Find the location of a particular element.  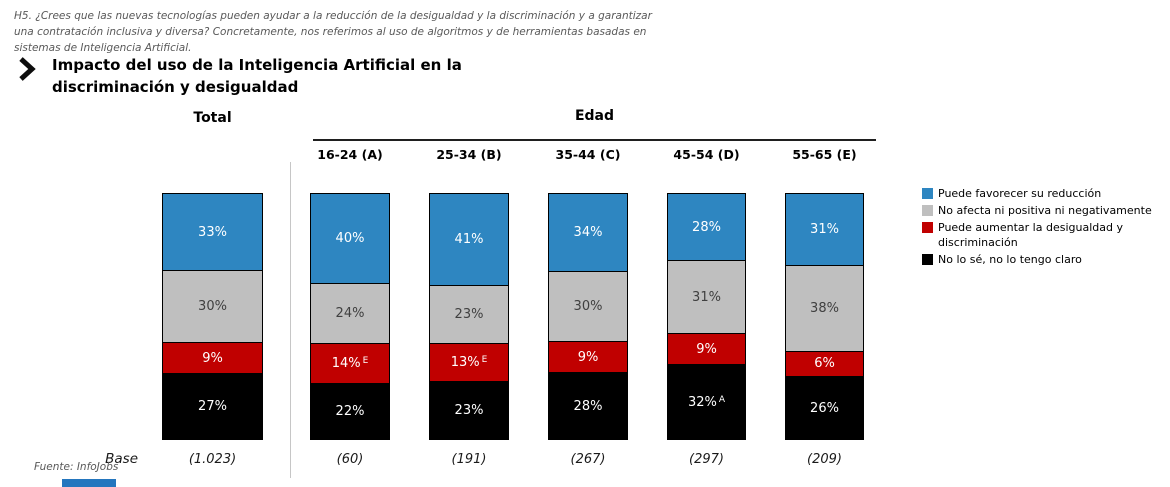

age-column-header-25-34-b: 25-34 (B) is located at coordinates (469, 154).